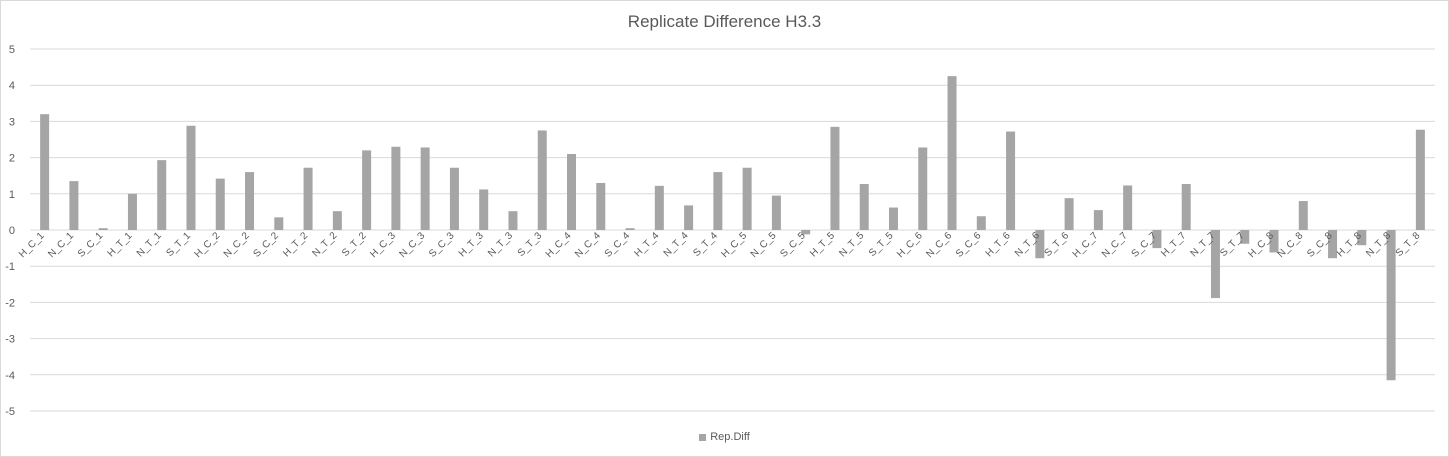  Describe the element at coordinates (412, 245) in the screenshot. I see `x-tick-label: N_C_3` at that location.